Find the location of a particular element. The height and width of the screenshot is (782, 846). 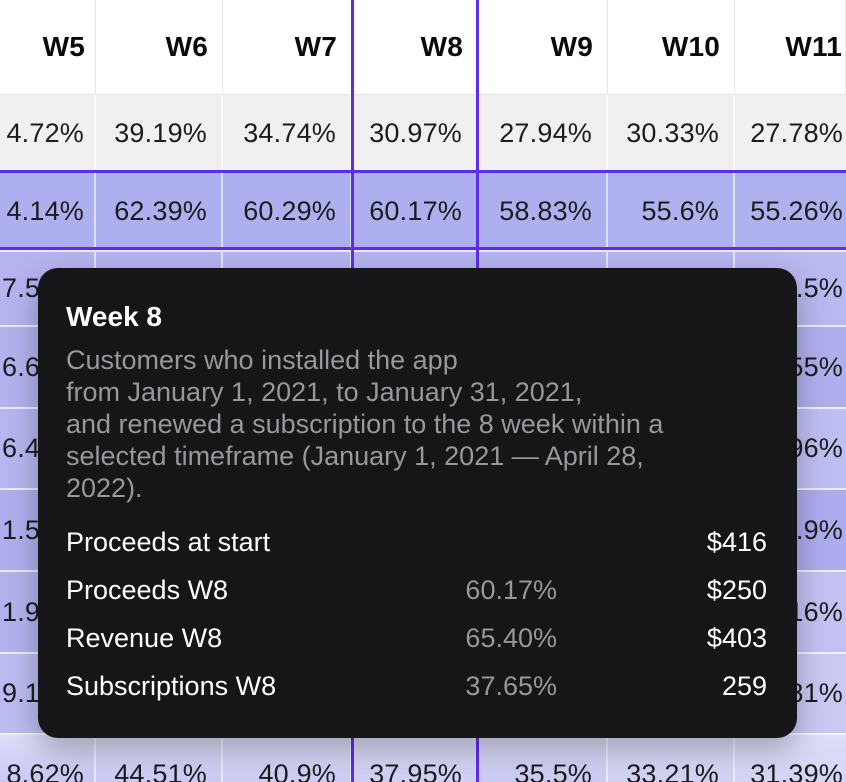

table-cell: 60.29% is located at coordinates (287, 211).